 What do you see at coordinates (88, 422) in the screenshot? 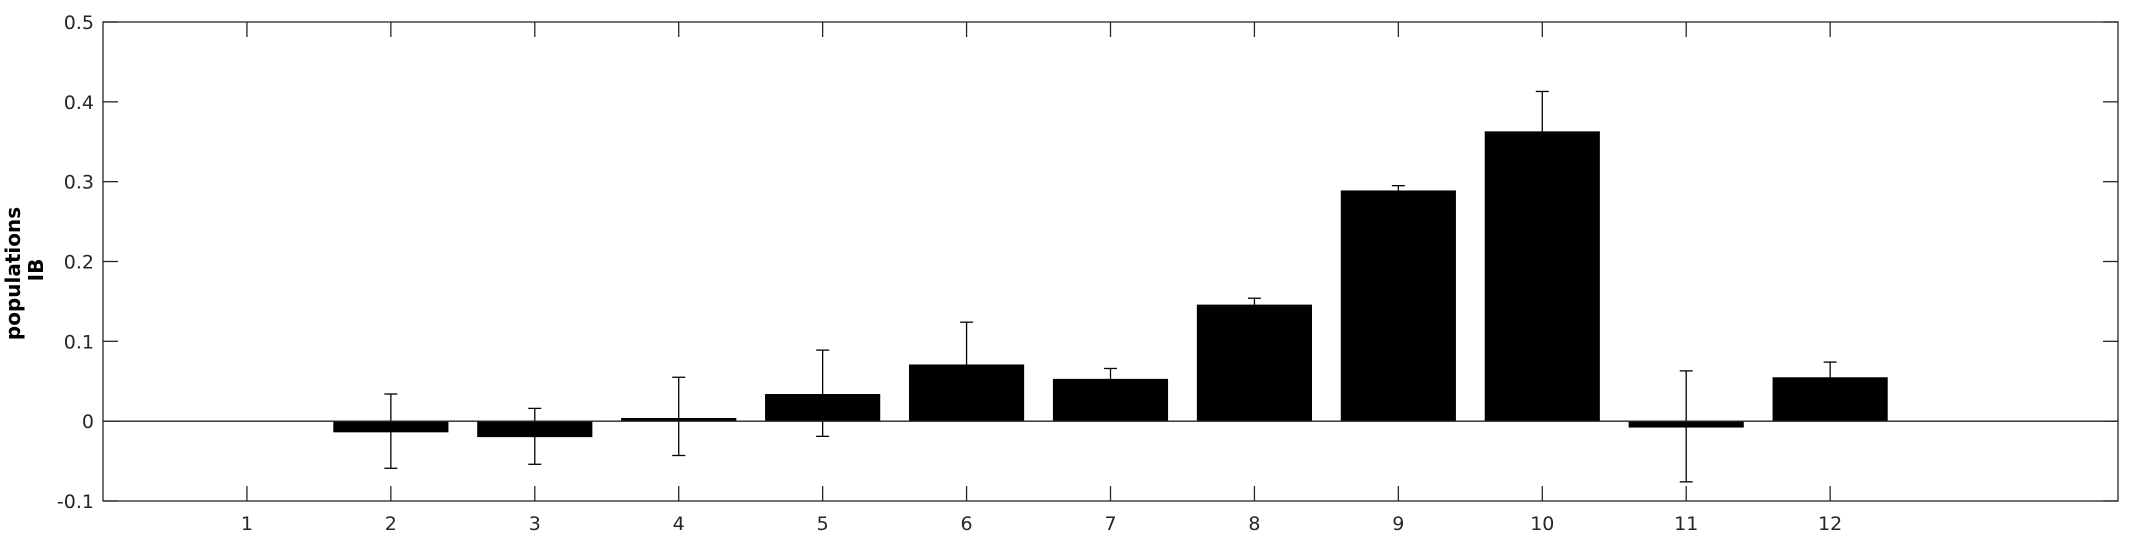
I see `y-tick-label-0: 0` at bounding box center [88, 422].